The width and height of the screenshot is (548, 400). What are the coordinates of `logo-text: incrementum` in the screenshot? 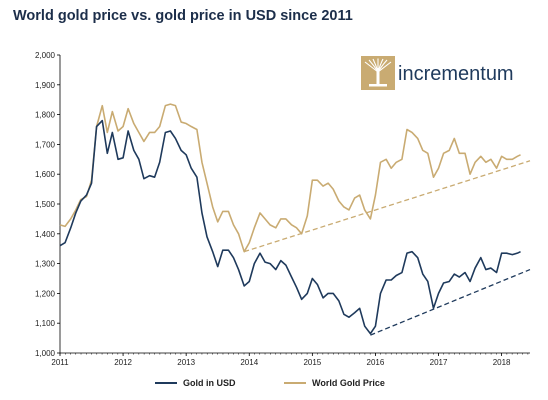 It's located at (456, 74).